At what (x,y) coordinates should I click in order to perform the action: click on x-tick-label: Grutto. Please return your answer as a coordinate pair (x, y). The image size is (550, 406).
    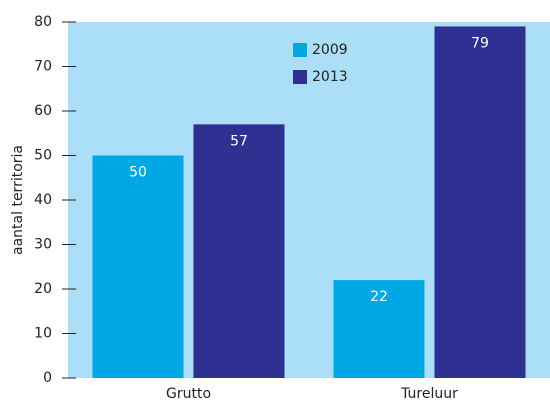
    Looking at the image, I should click on (188, 394).